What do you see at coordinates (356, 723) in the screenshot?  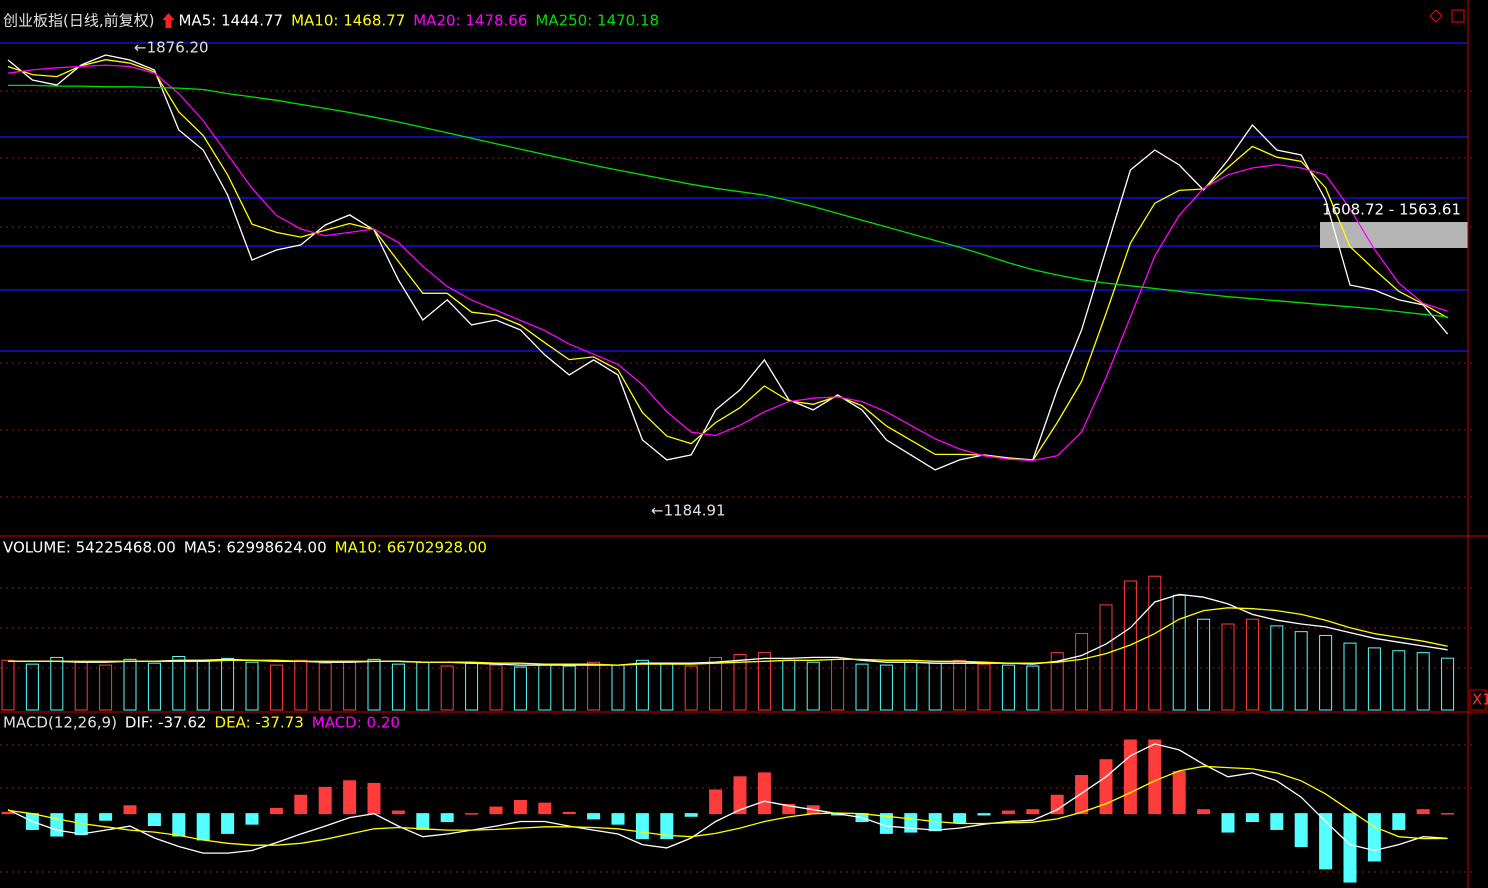 I see `legend-entry: MACD: 0.20` at bounding box center [356, 723].